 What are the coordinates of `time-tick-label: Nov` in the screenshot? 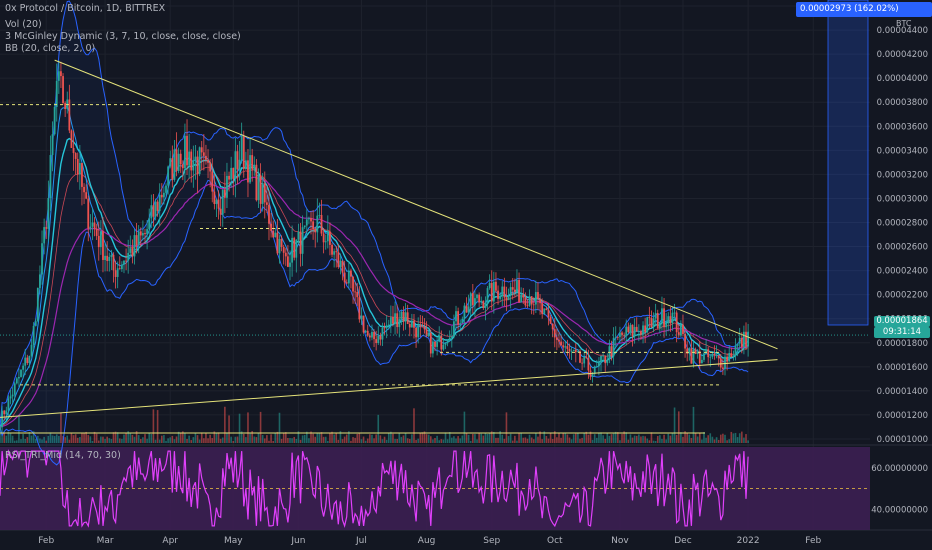 It's located at (620, 541).